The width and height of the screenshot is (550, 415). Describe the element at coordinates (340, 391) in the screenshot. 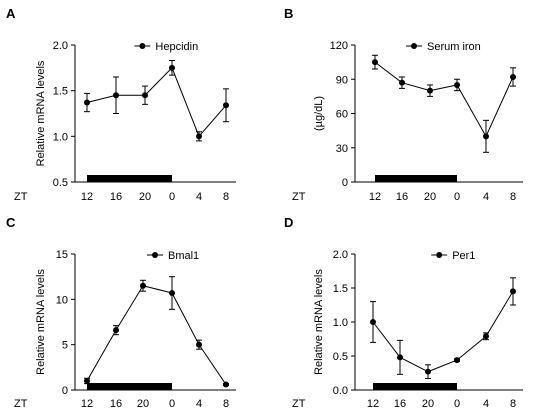

I see `y-tick-label: 0.0` at that location.